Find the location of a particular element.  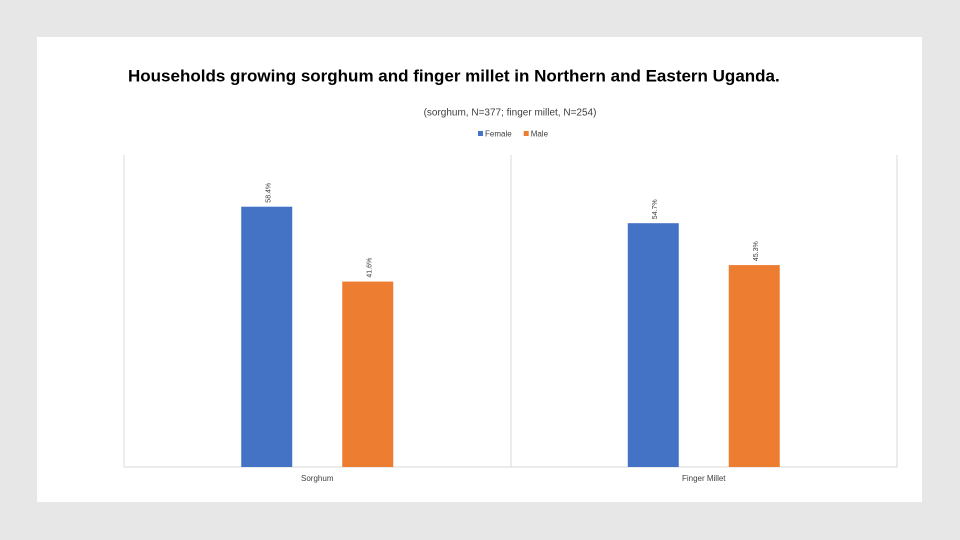

legend-label: Male is located at coordinates (540, 134).